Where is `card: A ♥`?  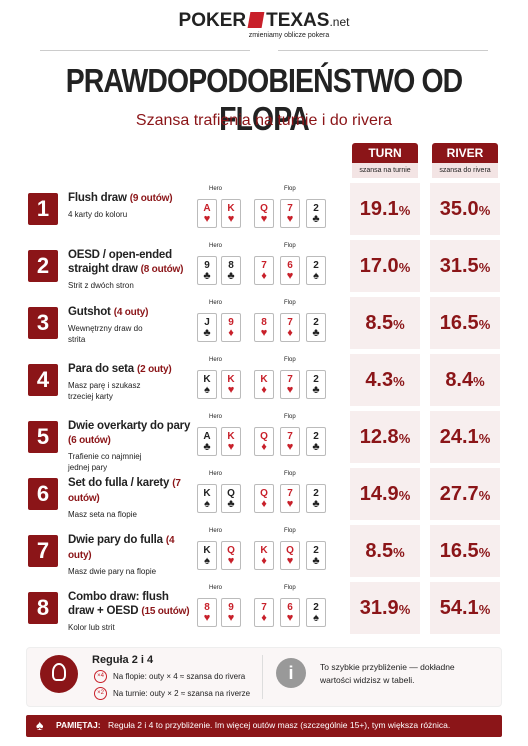
card: A ♥ is located at coordinates (207, 213).